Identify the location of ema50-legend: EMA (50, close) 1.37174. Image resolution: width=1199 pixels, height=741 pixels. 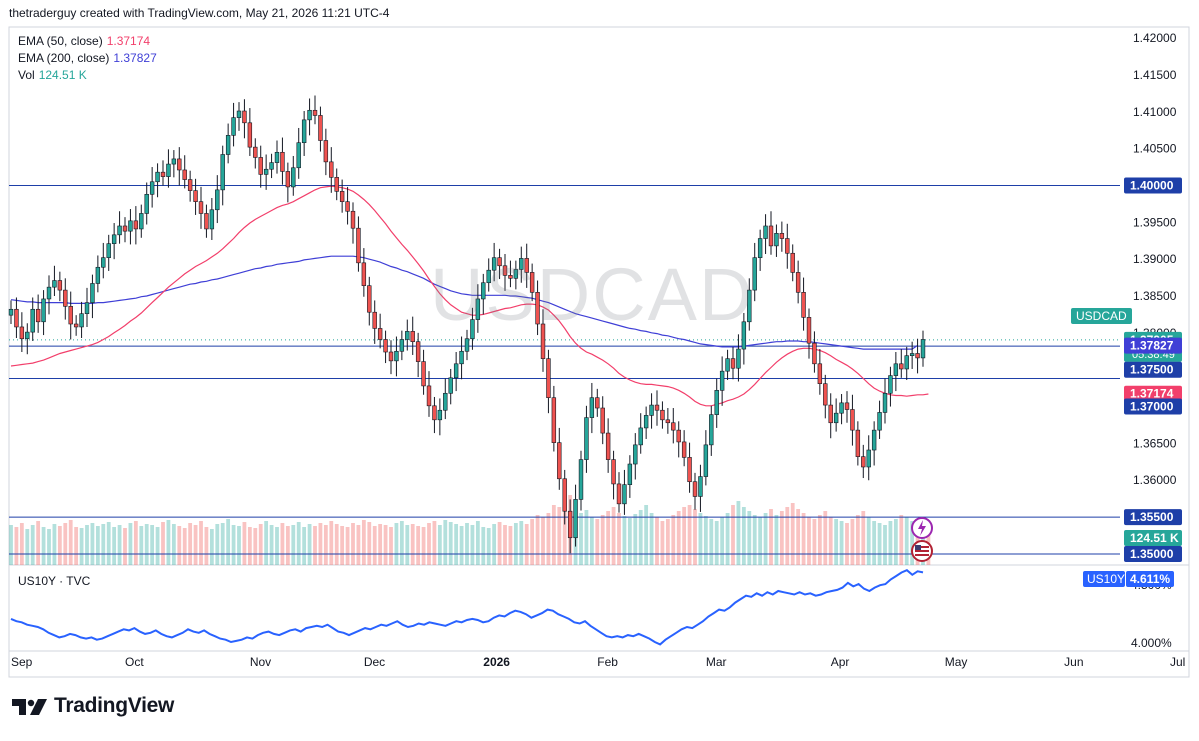
(84, 41).